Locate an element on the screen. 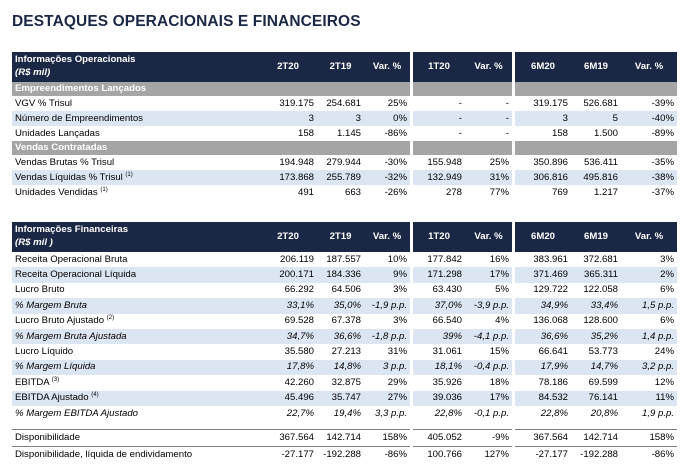 The width and height of the screenshot is (690, 474). footnote-ref: (3) is located at coordinates (55, 379).